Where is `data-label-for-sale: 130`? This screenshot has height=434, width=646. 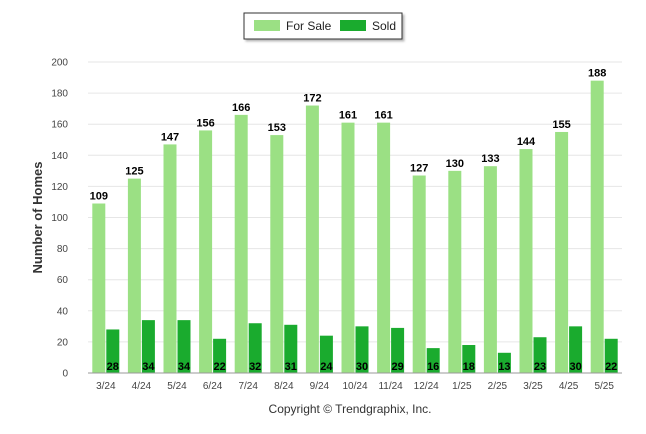
data-label-for-sale: 130 is located at coordinates (455, 164).